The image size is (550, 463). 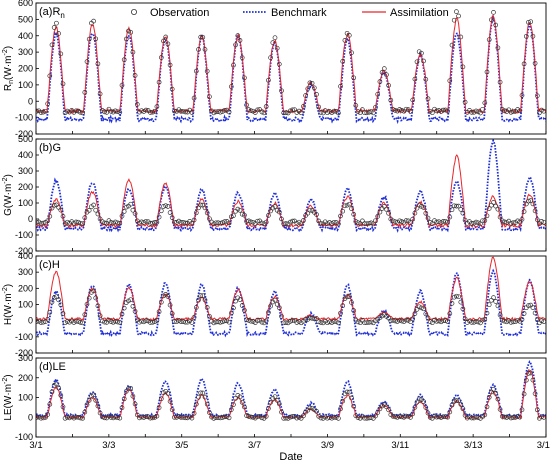 What do you see at coordinates (133, 11) in the screenshot?
I see `legend-observation-marker` at bounding box center [133, 11].